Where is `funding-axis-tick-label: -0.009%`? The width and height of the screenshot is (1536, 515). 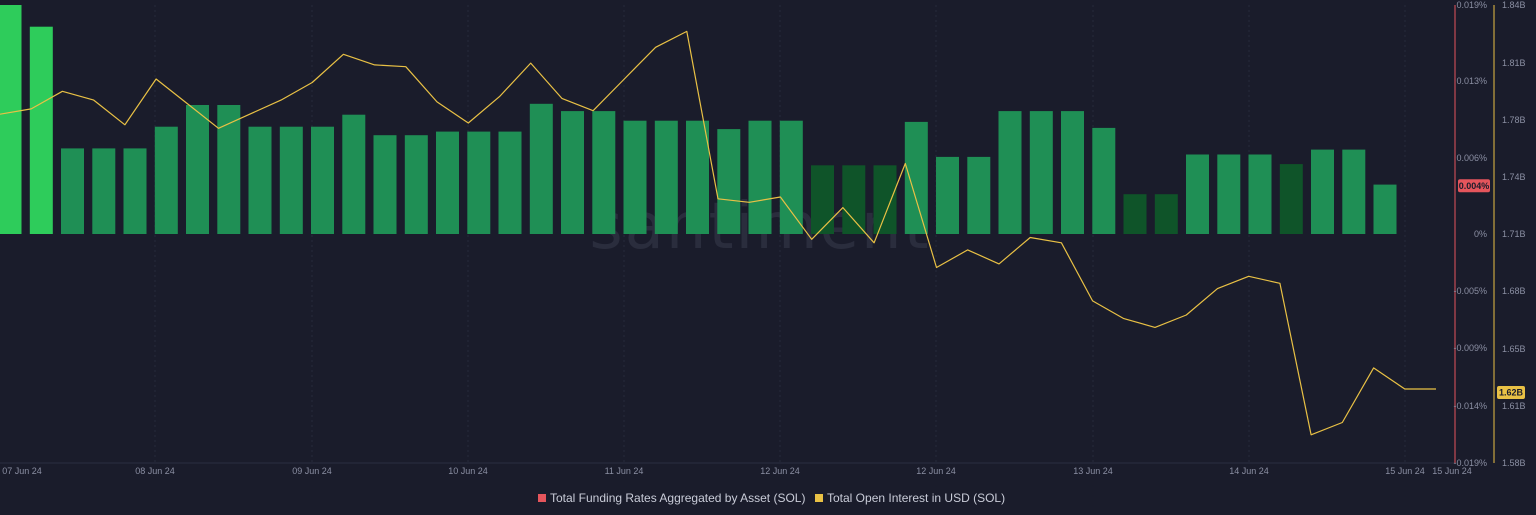 funding-axis-tick-label: -0.009% is located at coordinates (1470, 348).